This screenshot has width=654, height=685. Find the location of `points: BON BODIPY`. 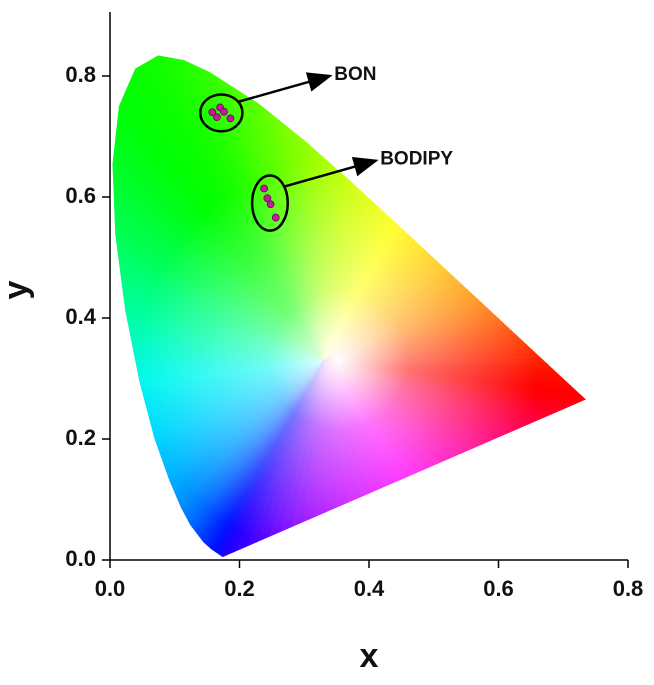

points: BON BODIPY is located at coordinates (326, 148).